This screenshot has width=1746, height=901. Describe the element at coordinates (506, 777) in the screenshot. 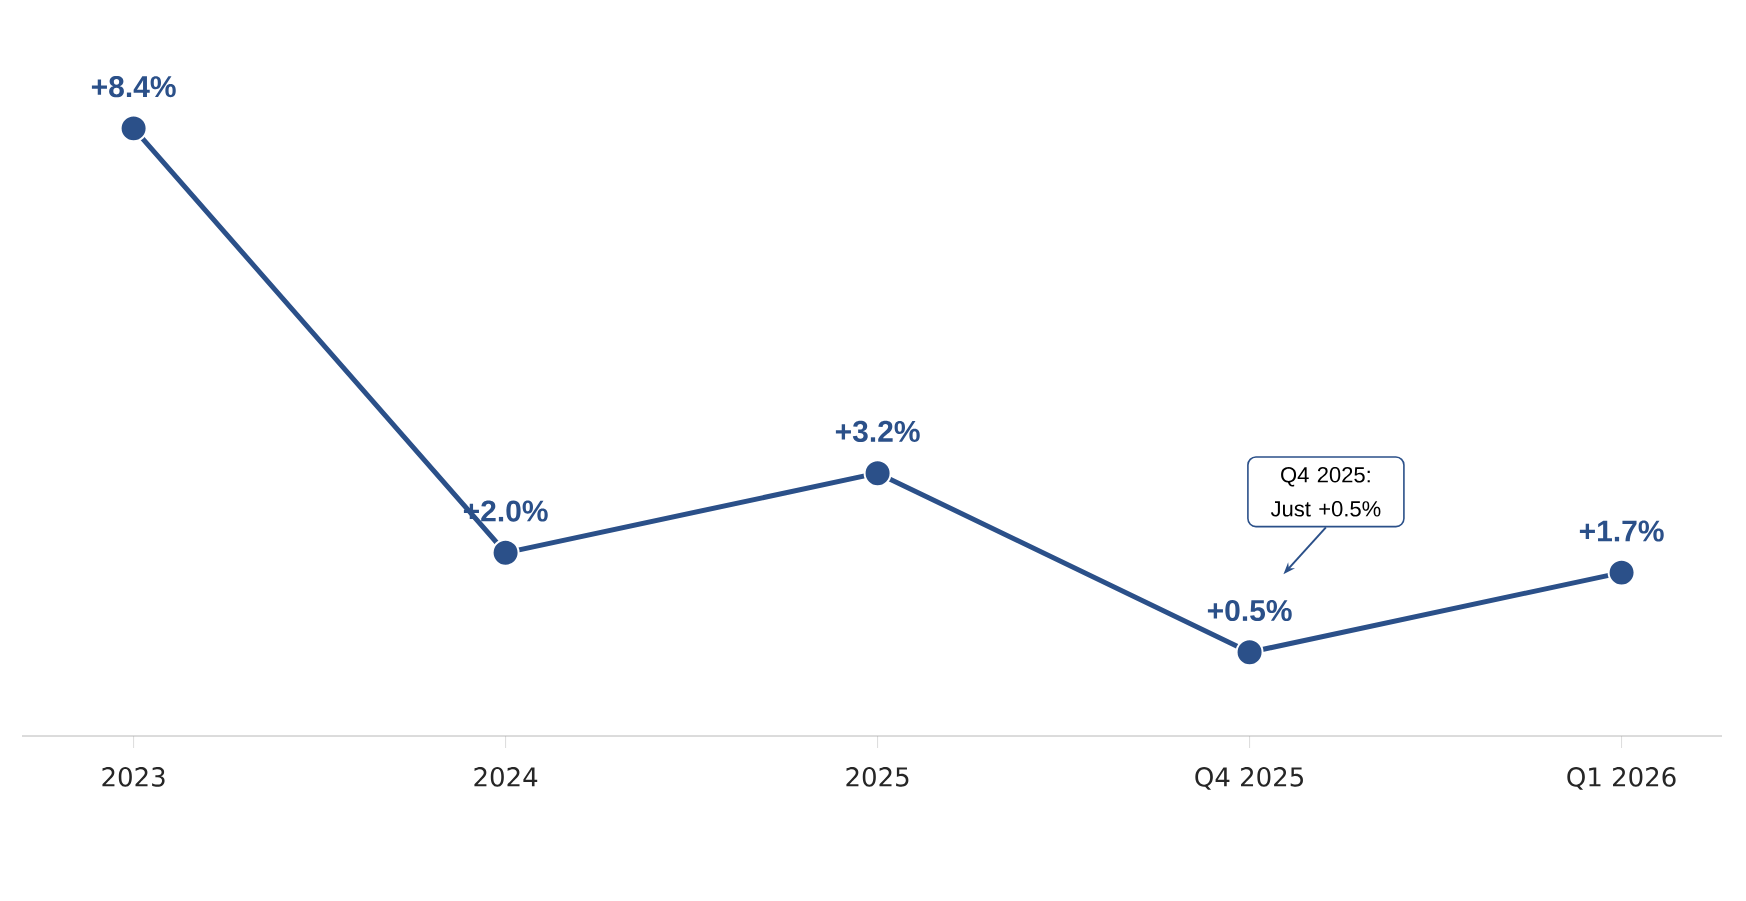

I see `x-tick-label: 2024` at that location.